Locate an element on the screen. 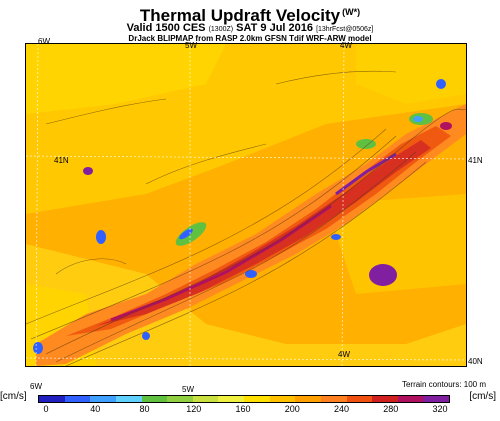 This screenshot has width=500, height=421. colorbar-tick-label: 320 is located at coordinates (440, 409).